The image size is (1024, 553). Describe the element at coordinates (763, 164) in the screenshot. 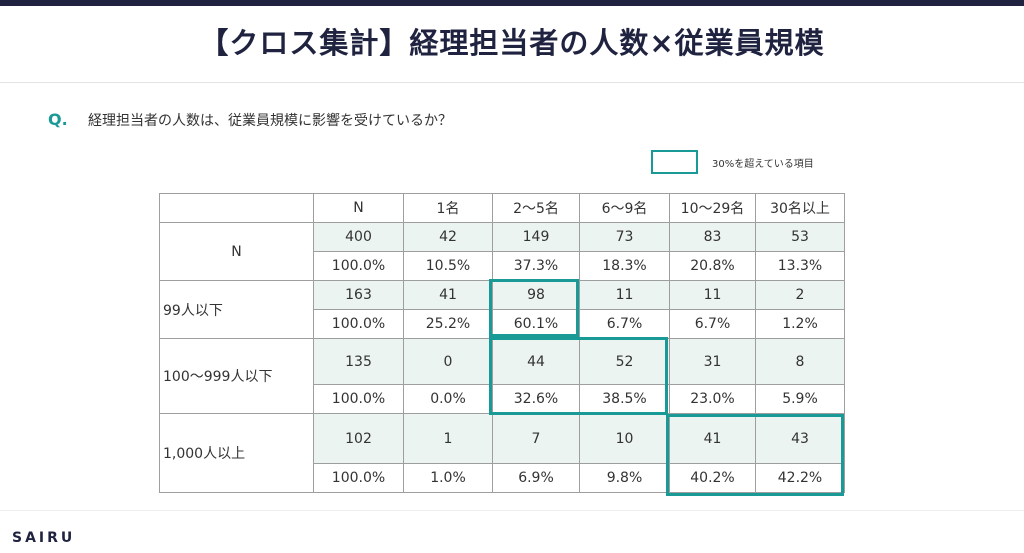

I see `legend-label: 30%を超えている項目` at that location.